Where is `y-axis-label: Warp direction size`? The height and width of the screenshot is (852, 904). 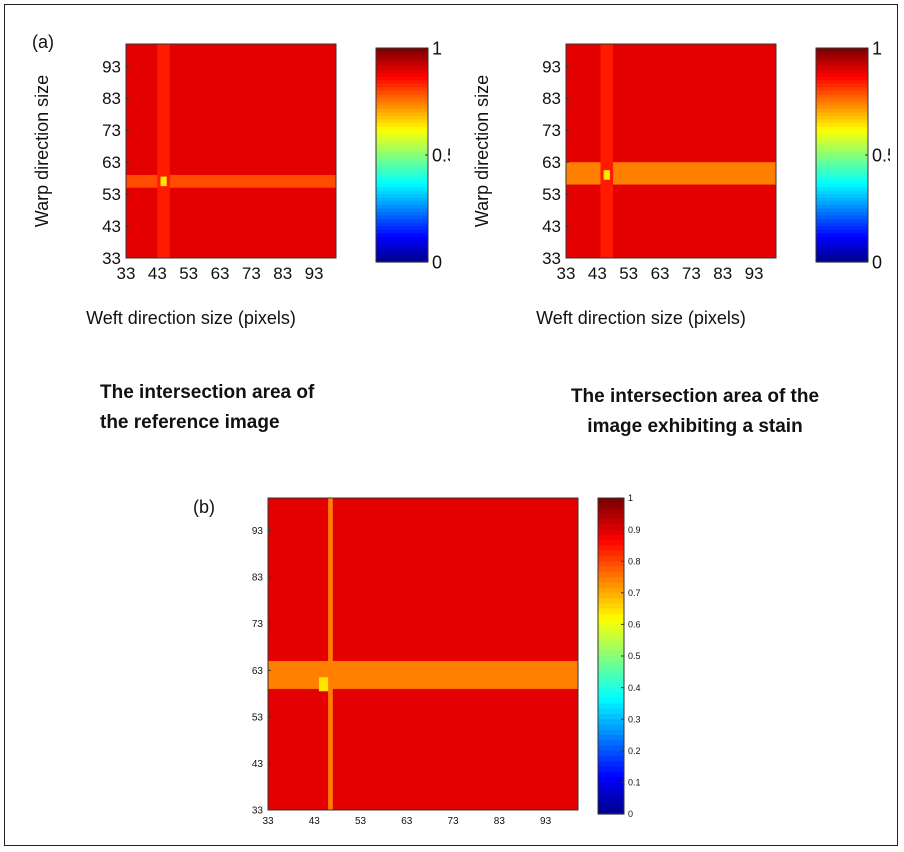
y-axis-label: Warp direction size is located at coordinates (42, 151).